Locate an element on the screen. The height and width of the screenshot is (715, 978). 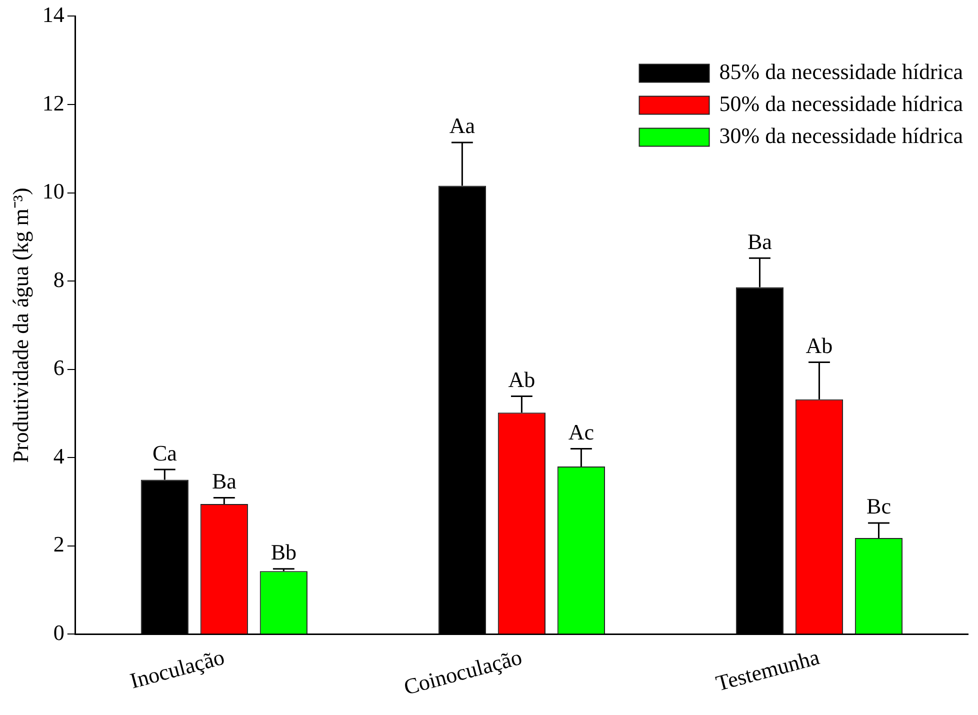
y-tick-label: 0 is located at coordinates (58, 632).